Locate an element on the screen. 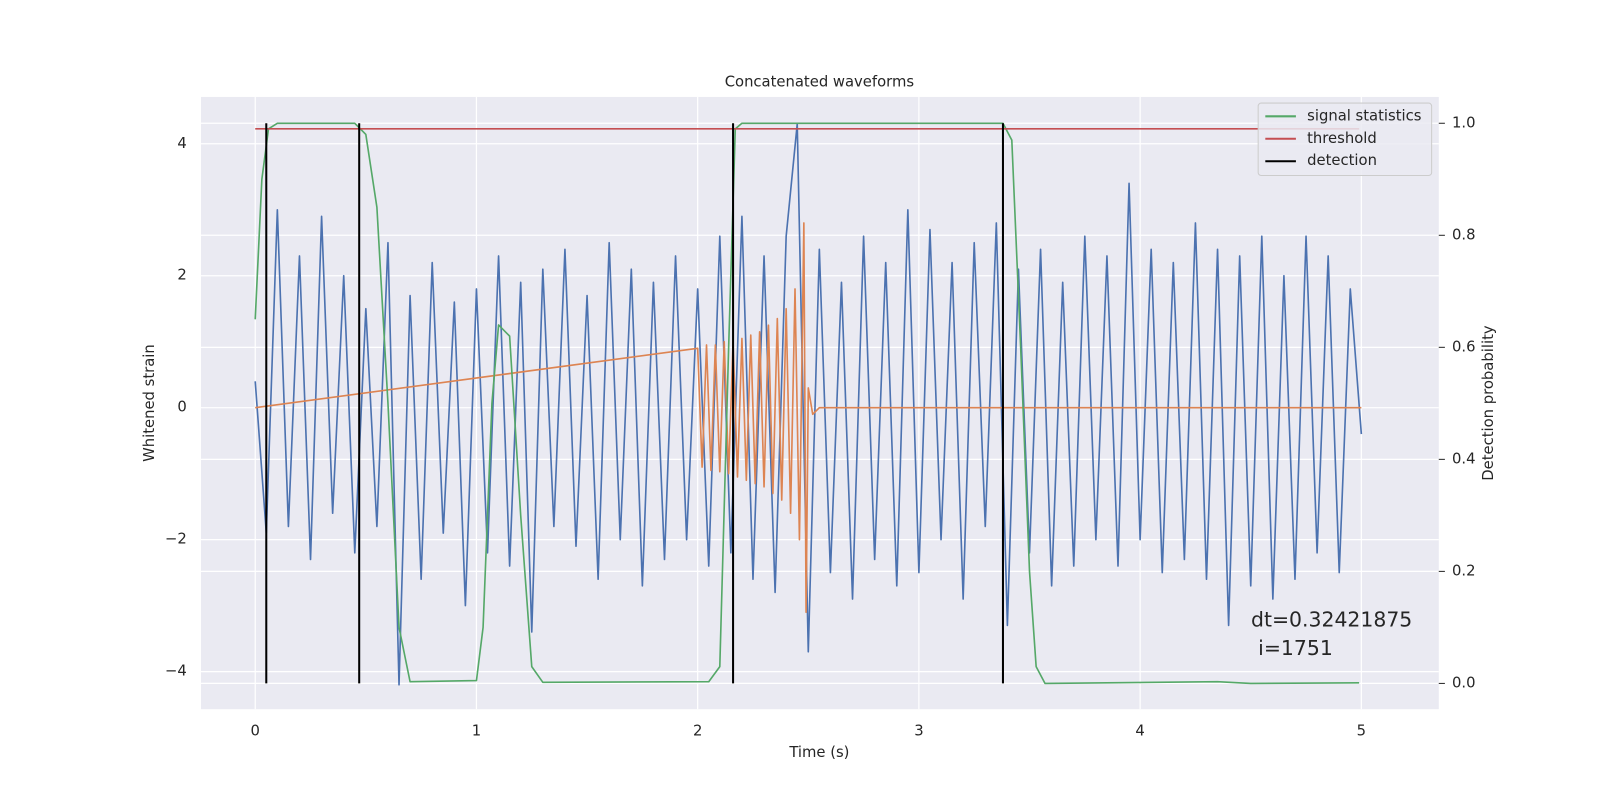 This screenshot has height=800, width=1600. y-tick-label: −4 is located at coordinates (176, 671).